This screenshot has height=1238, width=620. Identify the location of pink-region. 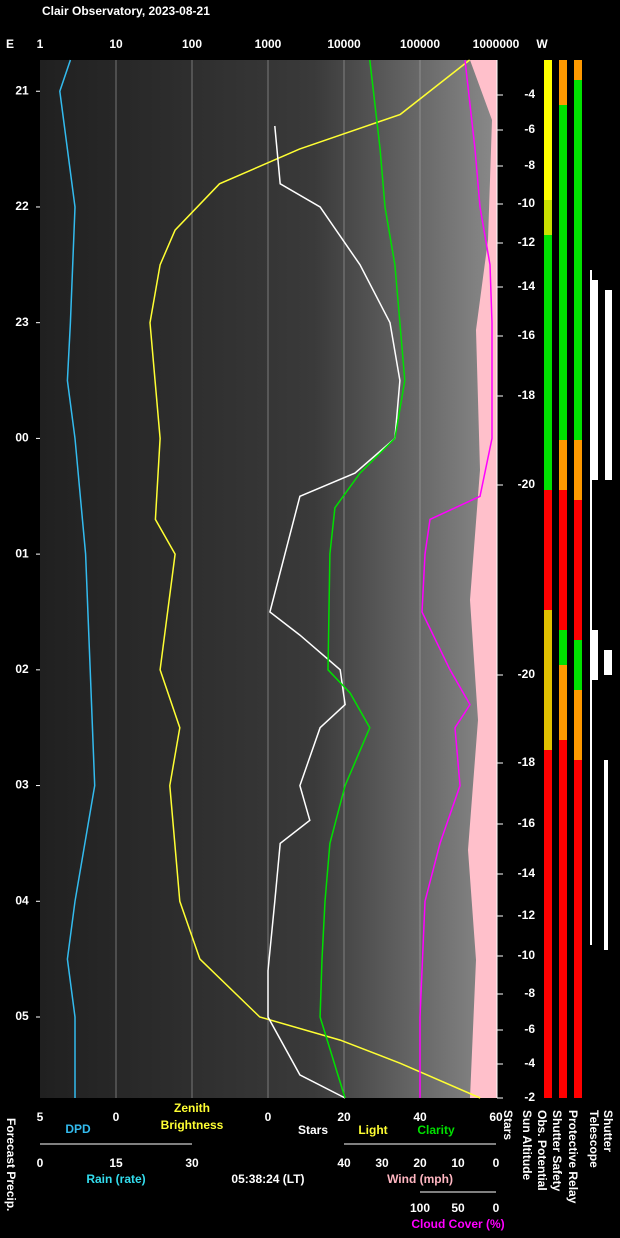
(482, 579).